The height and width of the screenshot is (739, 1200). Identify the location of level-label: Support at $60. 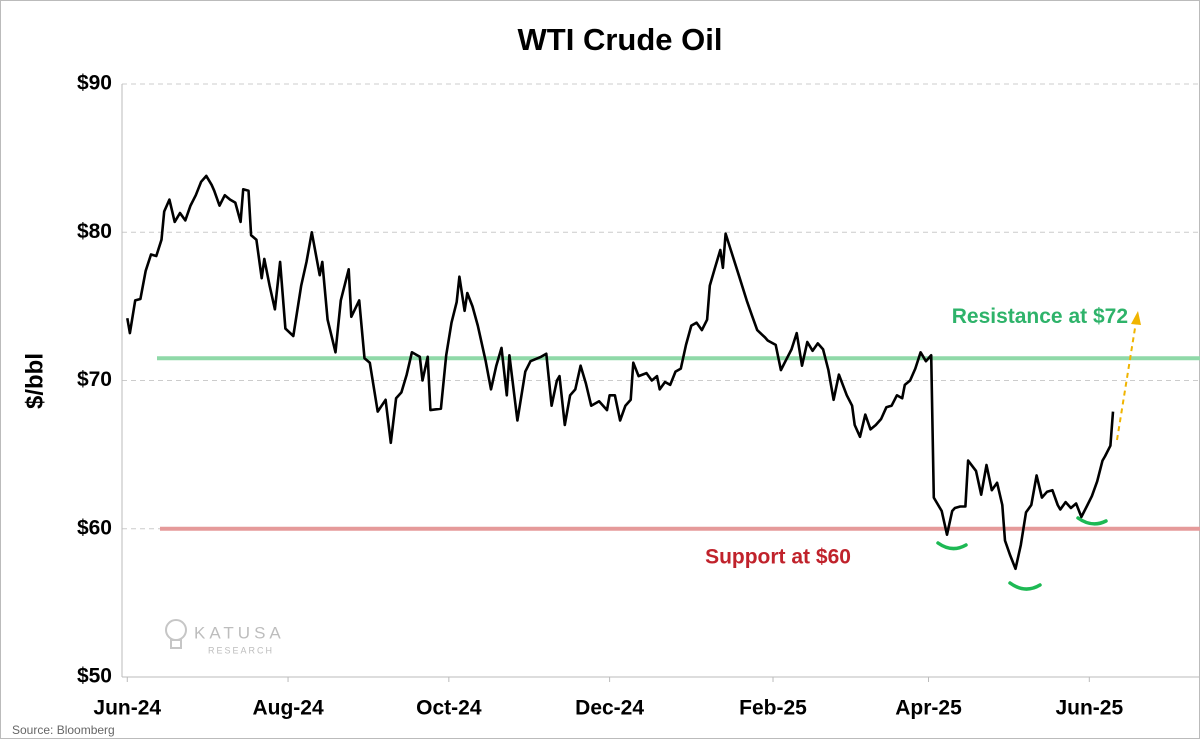
(778, 556).